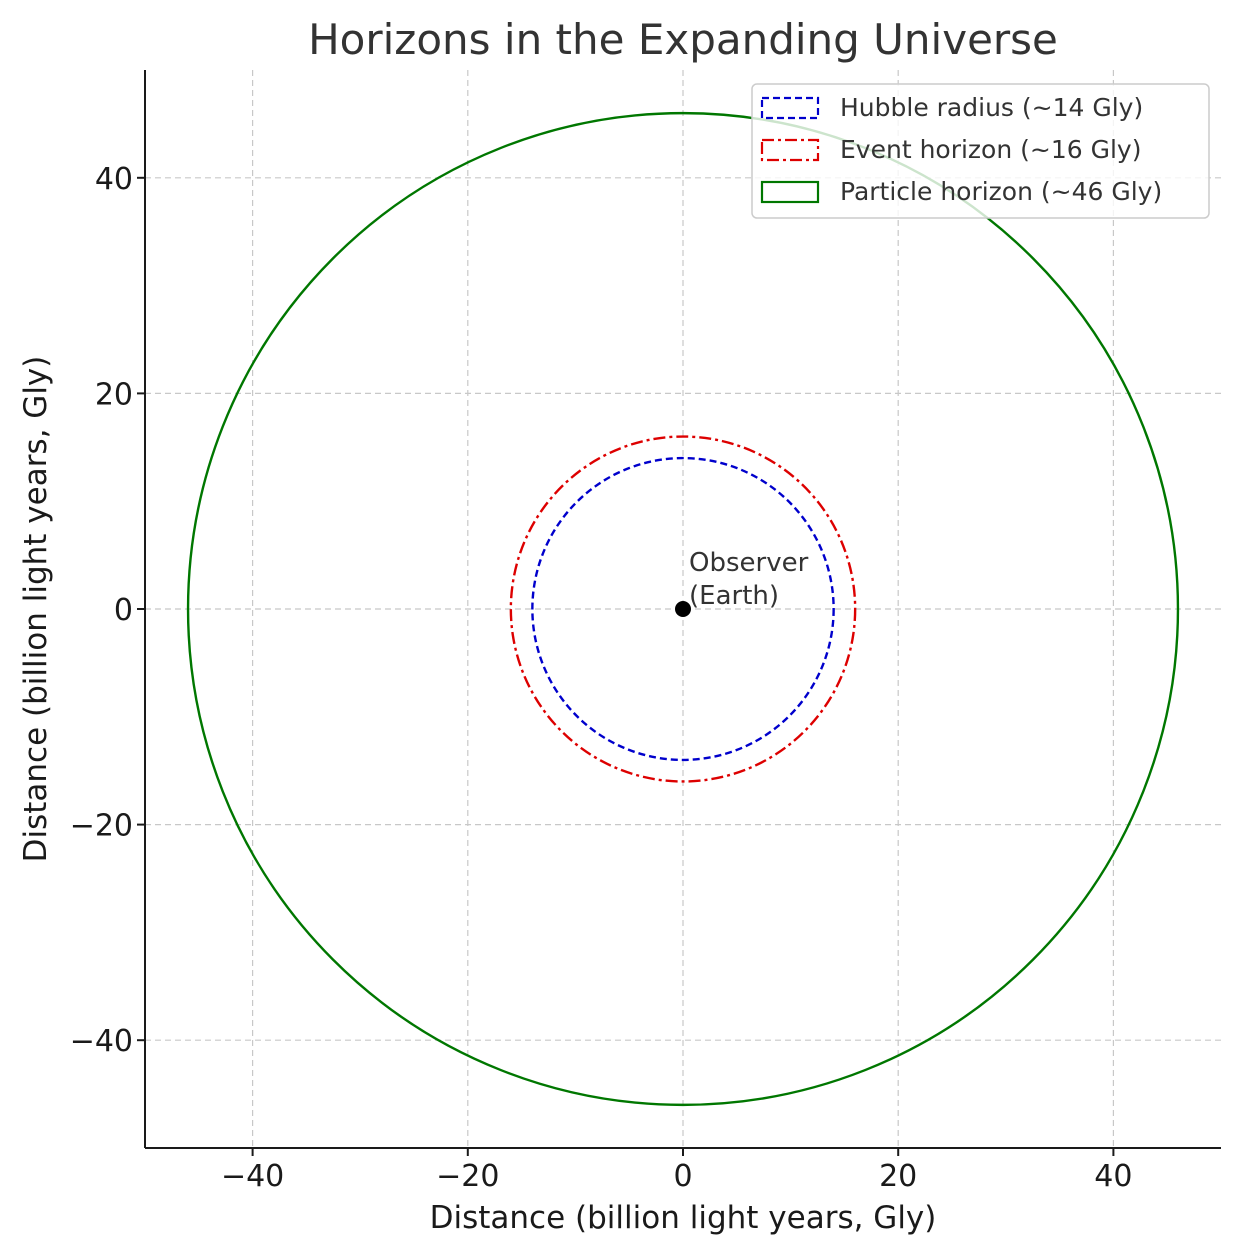 Image resolution: width=1242 pixels, height=1255 pixels. I want to click on x-tick-label-3: 20, so click(898, 1176).